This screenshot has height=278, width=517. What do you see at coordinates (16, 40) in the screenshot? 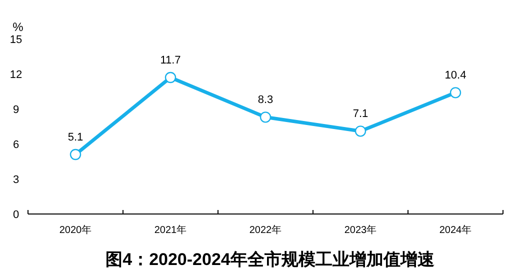
I see `y-tick-label: 15` at bounding box center [16, 40].